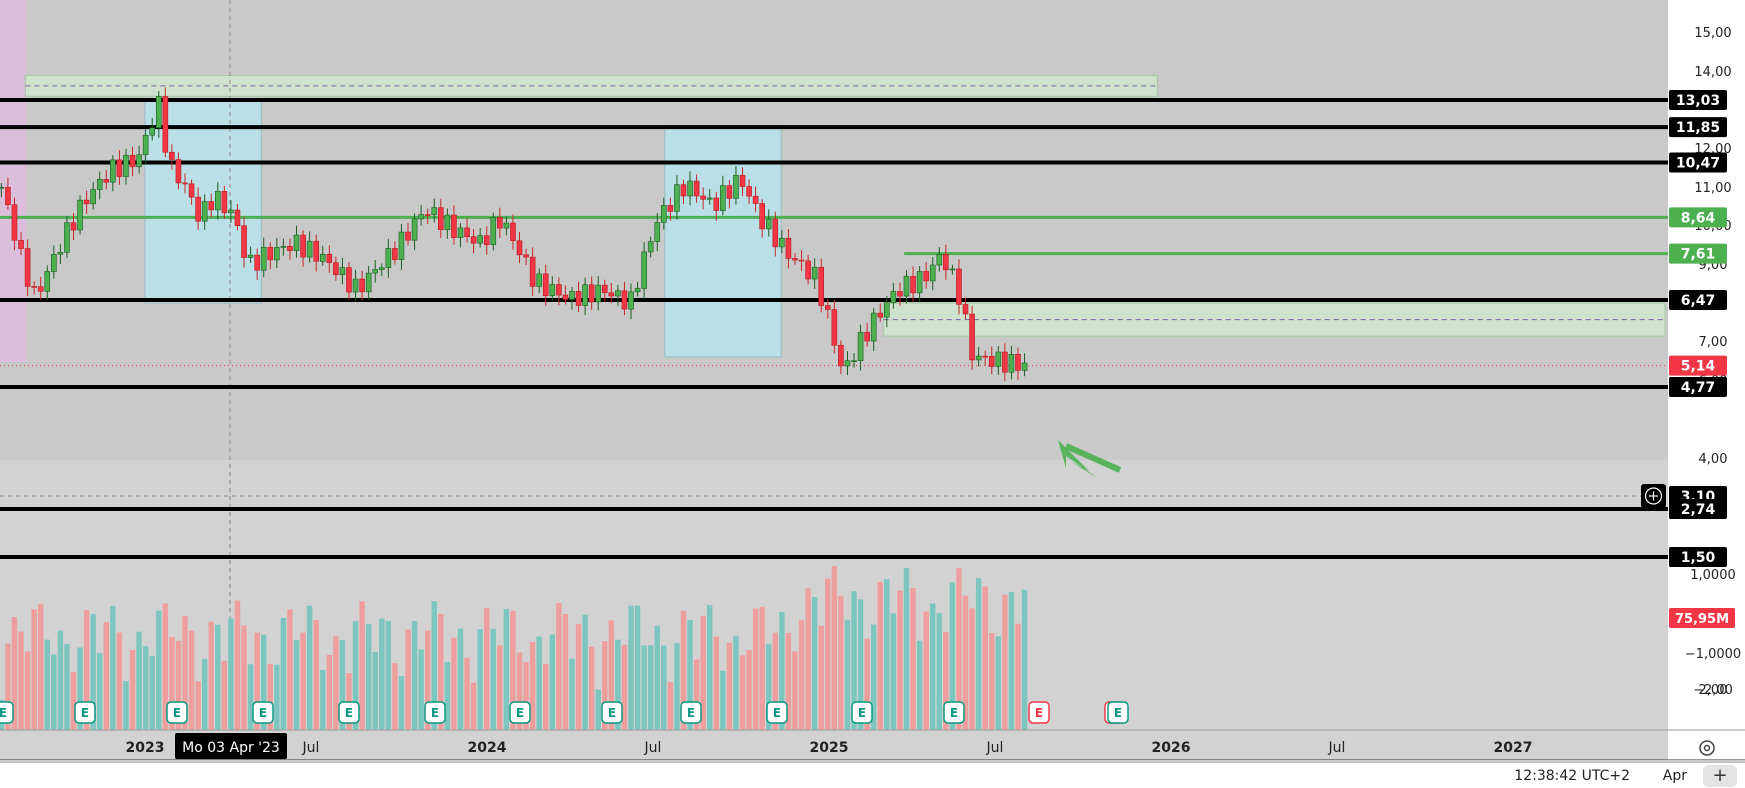 The height and width of the screenshot is (788, 1745). I want to click on volume-label-bg, so click(1702, 618).